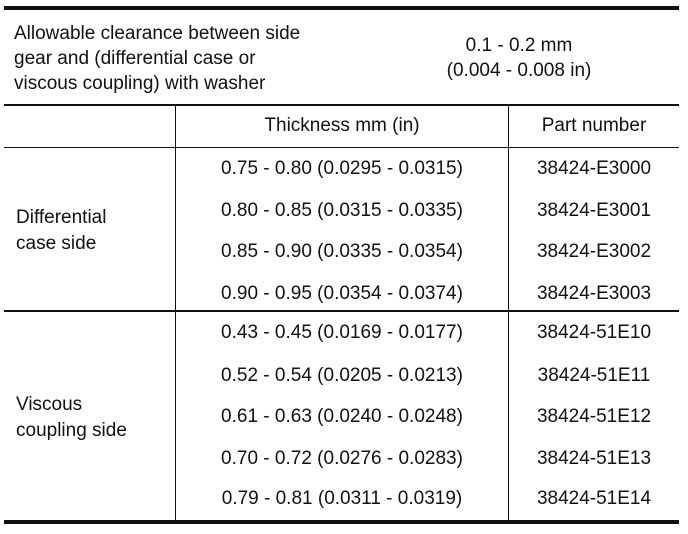 This screenshot has width=688, height=534. I want to click on thickness-cell: 0.70 - 0.72 (0.0276 - 0.0283), so click(342, 458).